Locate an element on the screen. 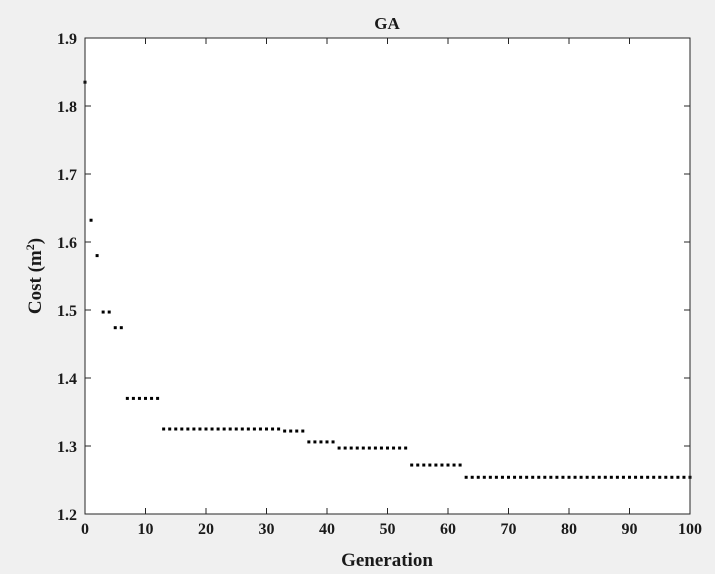  y-axis-title-text: Cost (m is located at coordinates (35, 282).